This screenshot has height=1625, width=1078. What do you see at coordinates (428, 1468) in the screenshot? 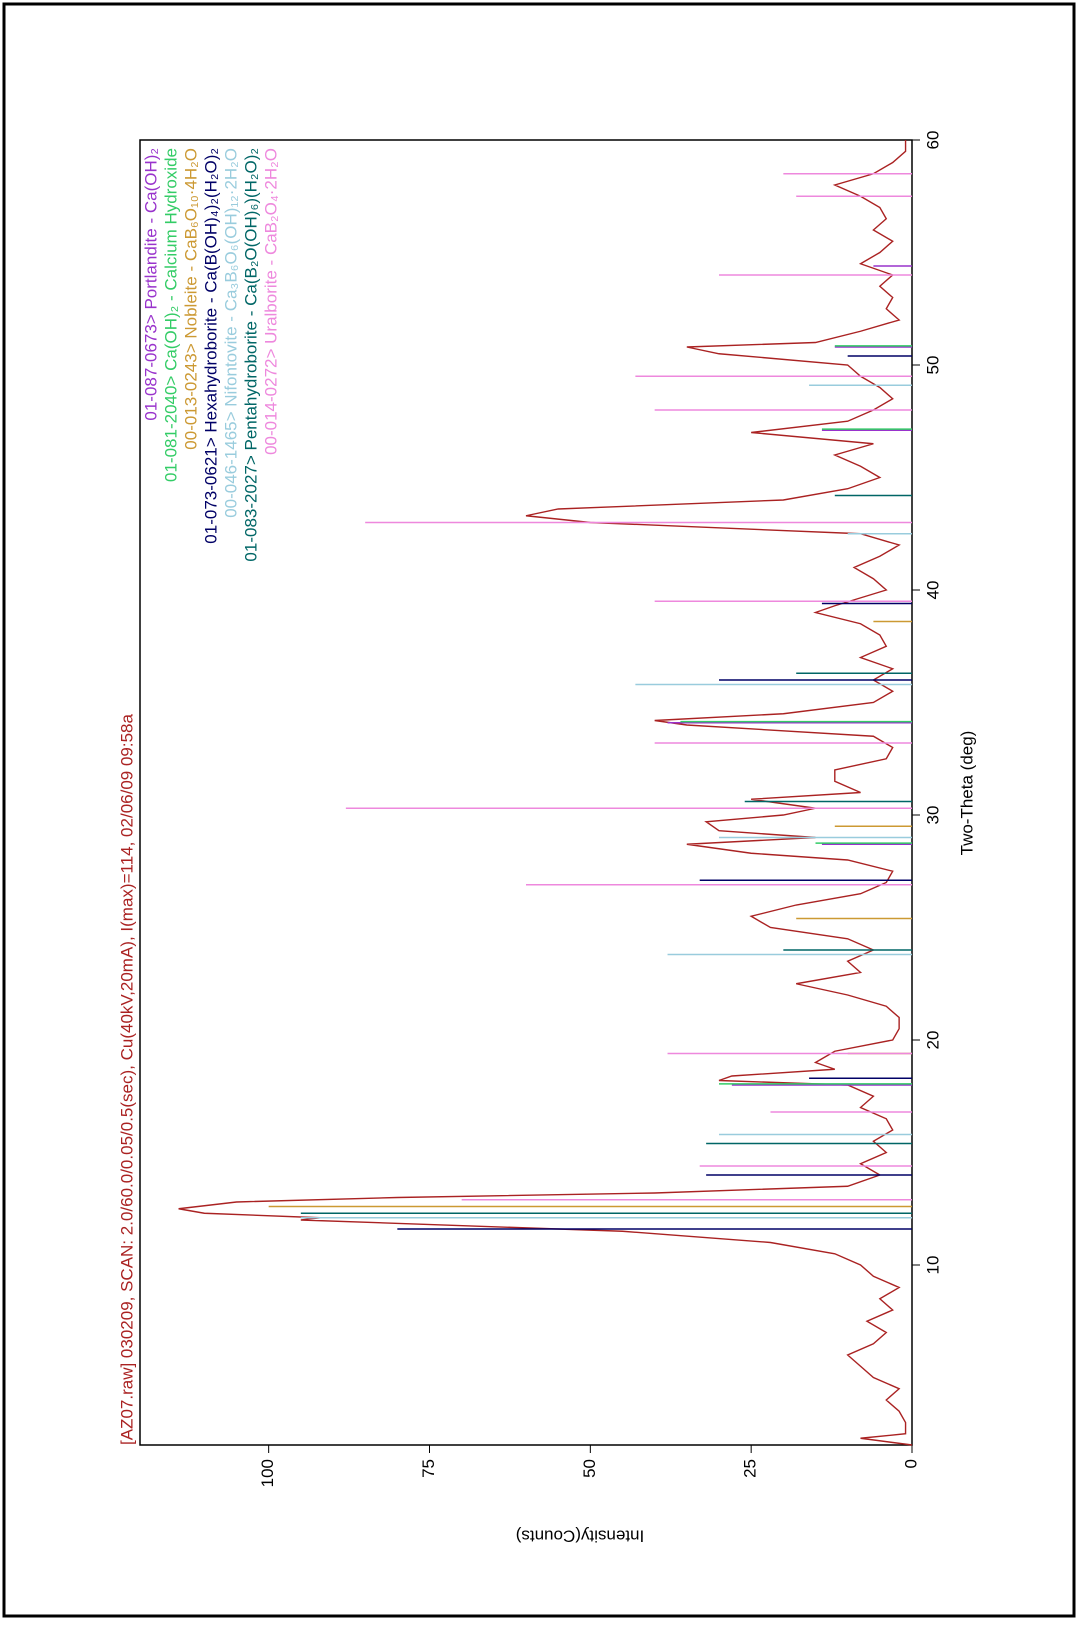
I see `y-tick-label: 75` at bounding box center [428, 1468].